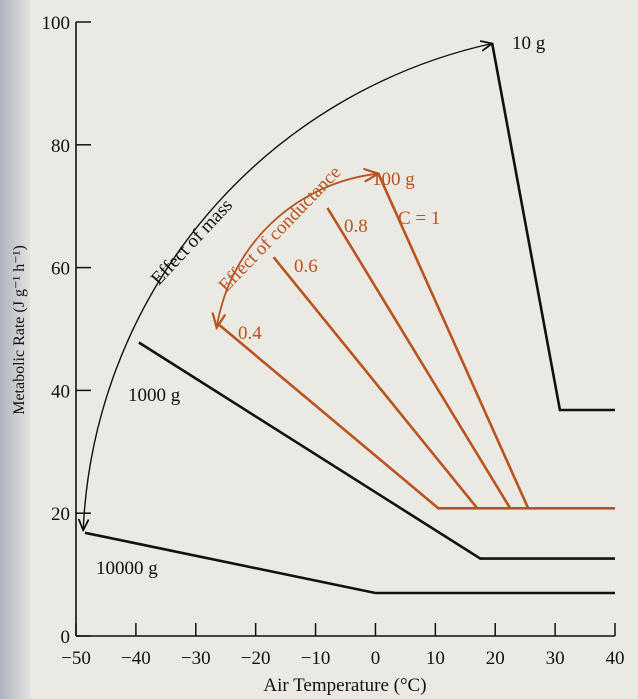 Image resolution: width=638 pixels, height=699 pixels. Describe the element at coordinates (60, 146) in the screenshot. I see `y-tick-label: 80` at that location.